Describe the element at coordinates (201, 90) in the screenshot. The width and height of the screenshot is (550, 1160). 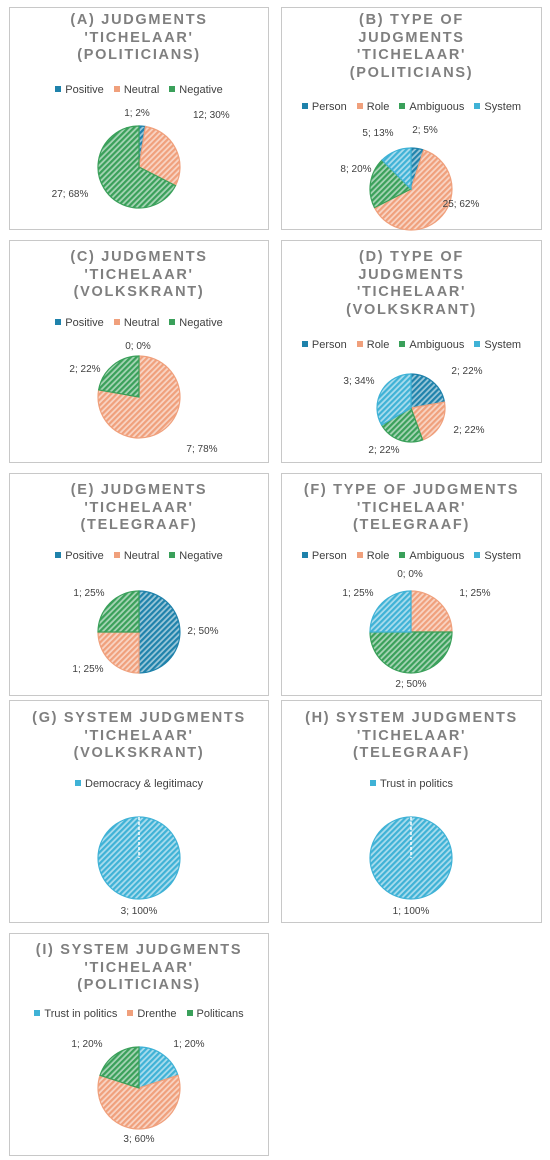
I see `legend-label: Negative` at that location.